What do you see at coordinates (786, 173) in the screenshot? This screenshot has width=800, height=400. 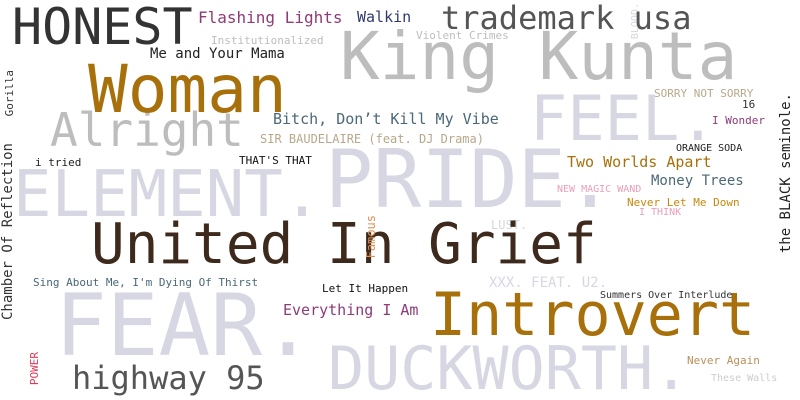 I see `word-the-black-seminole: the BLACK seminole.` at bounding box center [786, 173].